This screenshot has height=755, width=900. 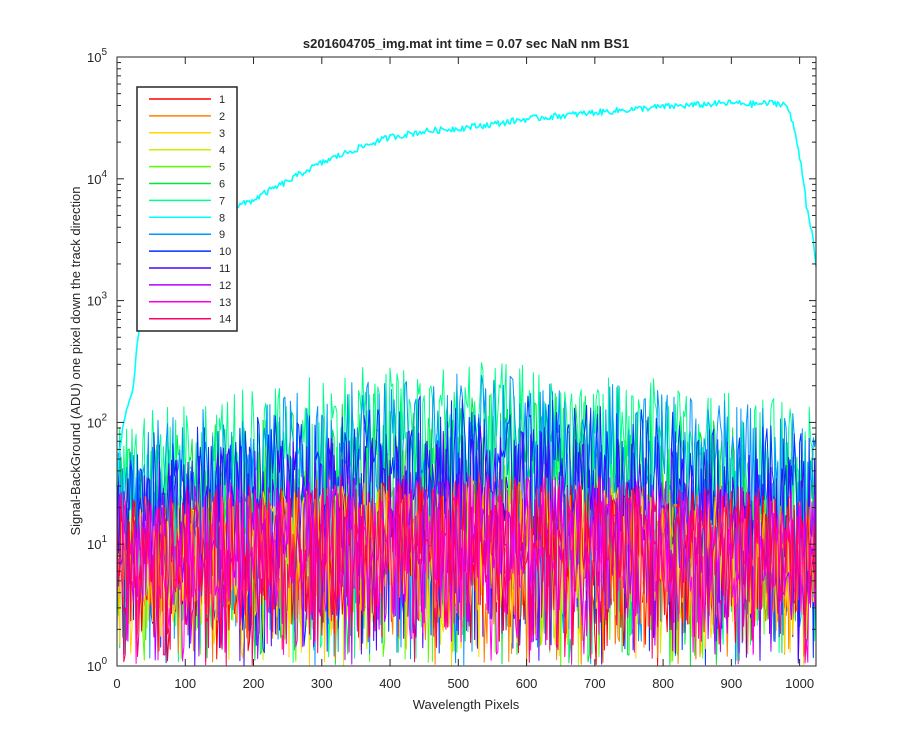 I want to click on x-tick-label: 900, so click(x=732, y=683).